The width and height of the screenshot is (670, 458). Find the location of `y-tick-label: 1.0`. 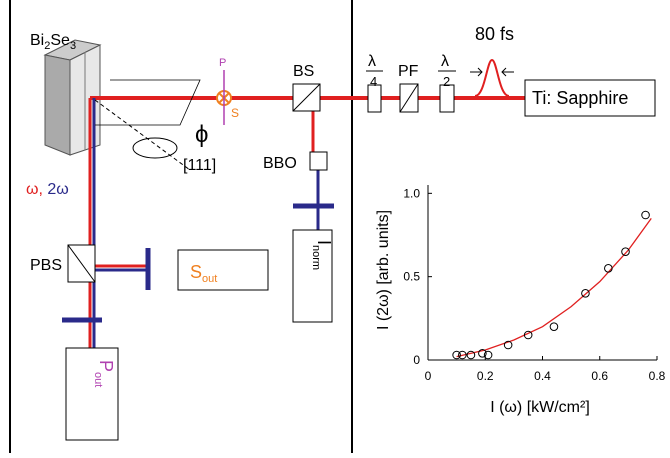

y-tick-label: 1.0 is located at coordinates (411, 193).